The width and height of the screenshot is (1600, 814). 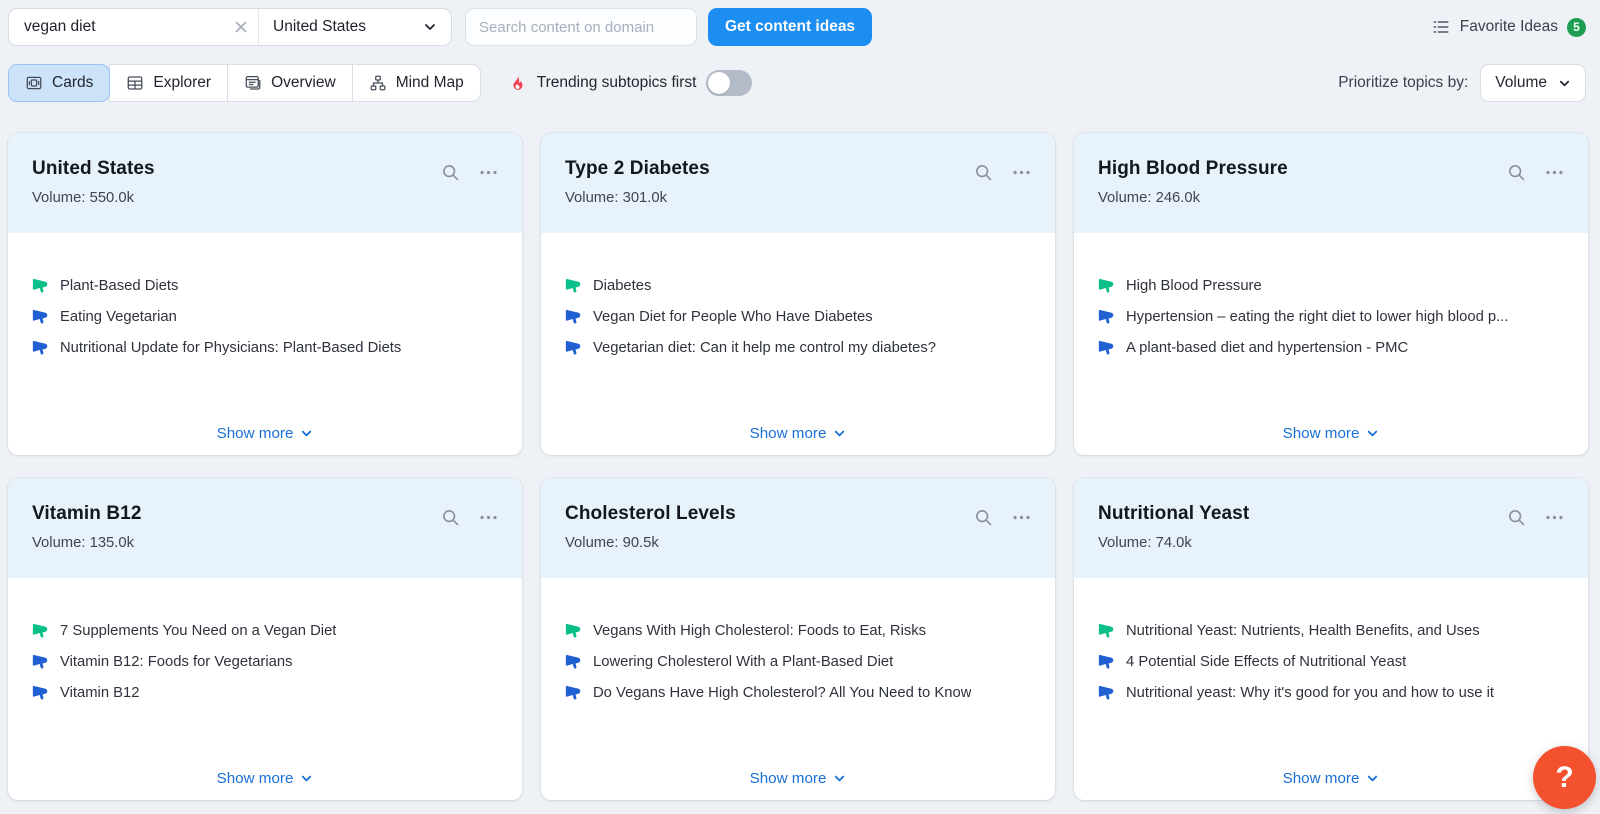 What do you see at coordinates (798, 285) in the screenshot?
I see `subtopic-item: Diabetes` at bounding box center [798, 285].